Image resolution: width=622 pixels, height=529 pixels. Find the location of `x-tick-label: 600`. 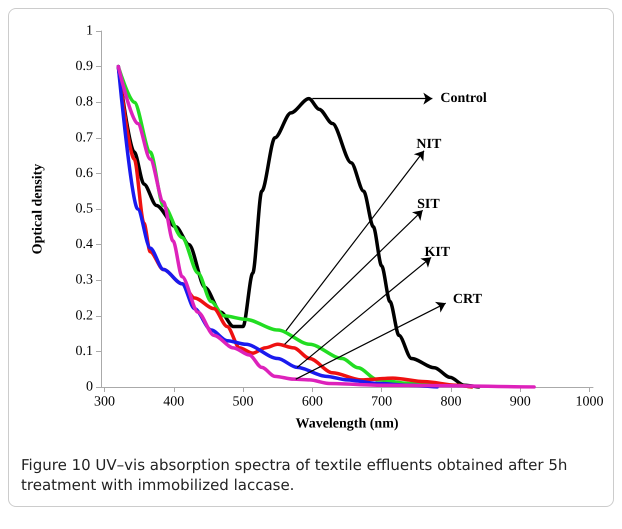

x-tick-label: 600 is located at coordinates (312, 402).